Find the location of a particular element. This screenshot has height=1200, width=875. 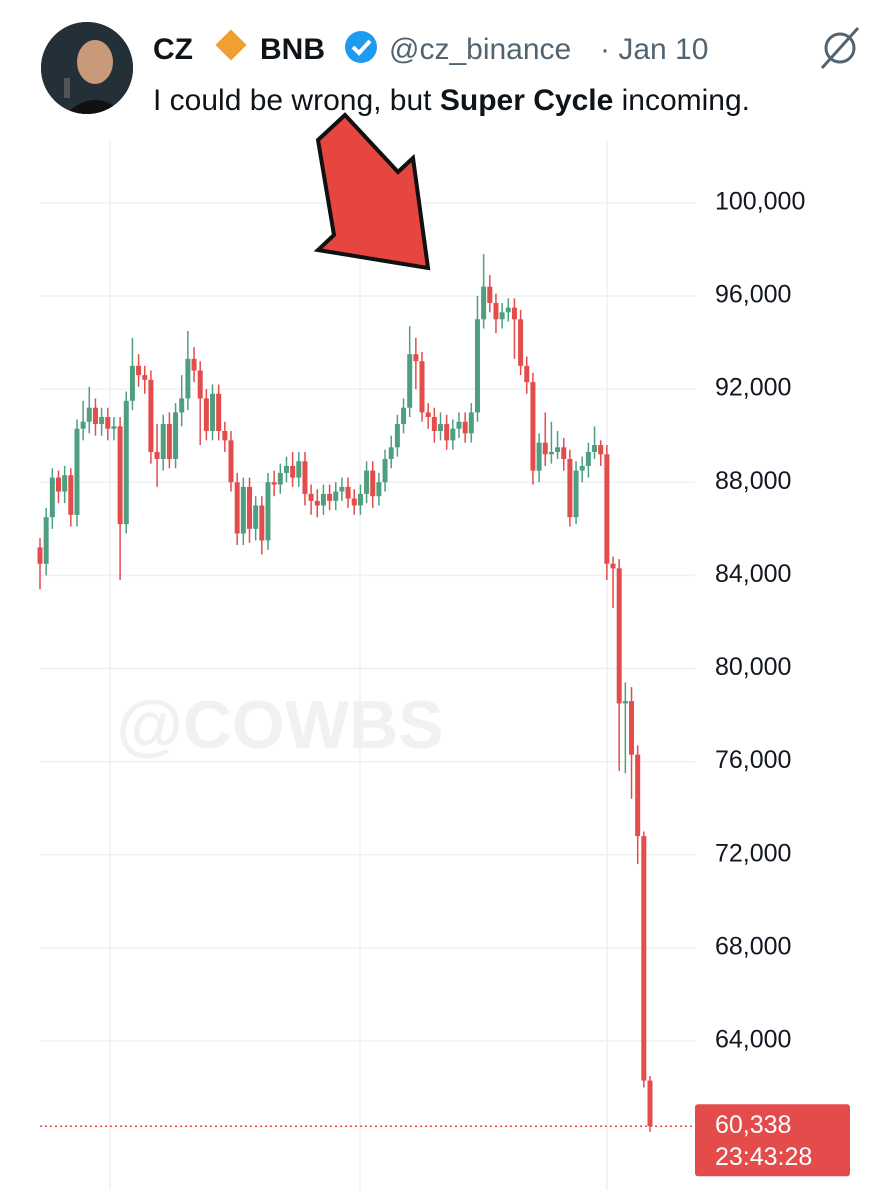

countdown-label: 23:43:28 is located at coordinates (763, 1157).